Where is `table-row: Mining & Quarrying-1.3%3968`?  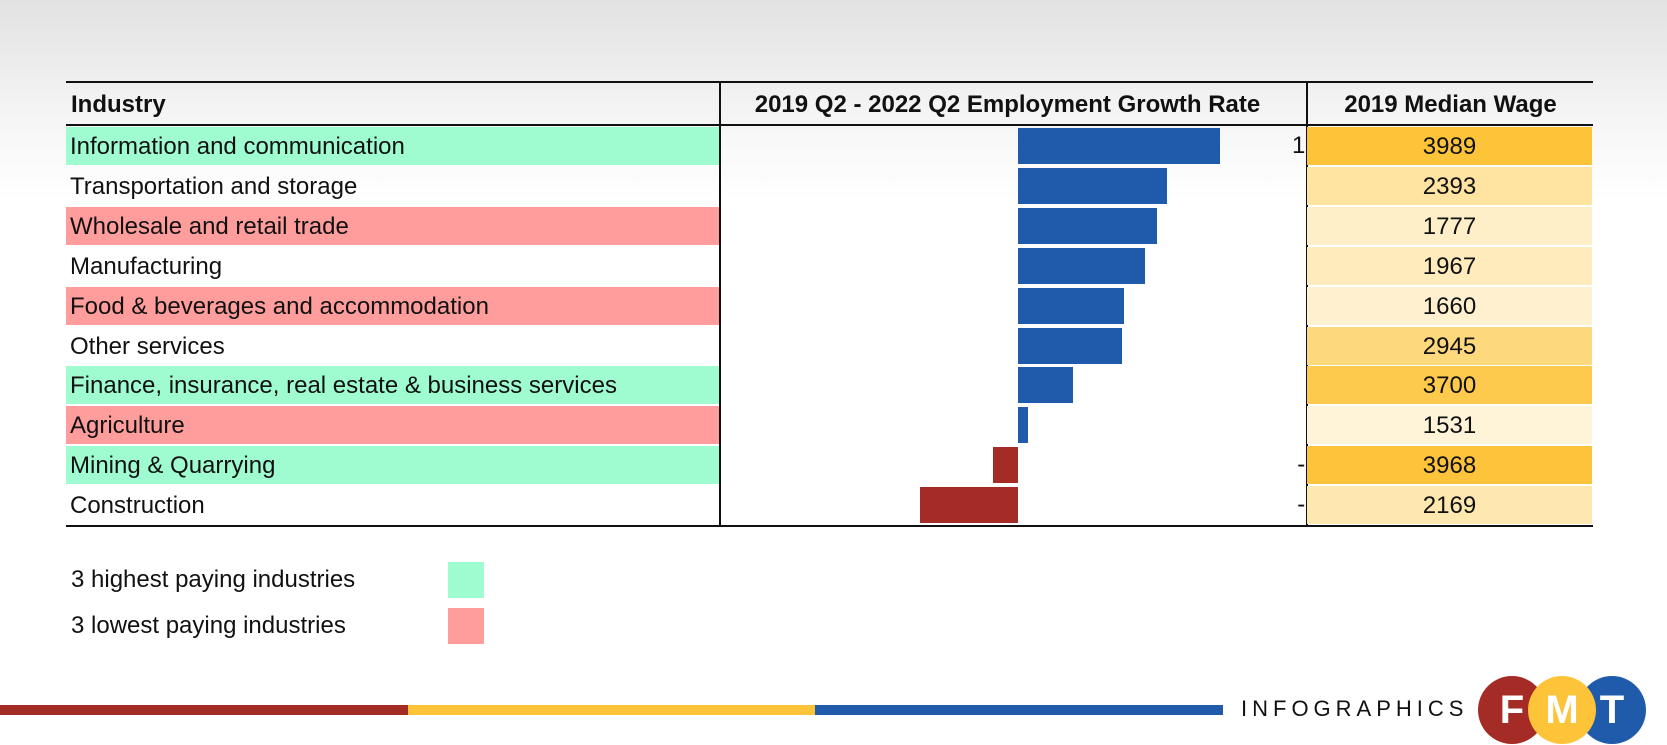
table-row: Mining & Quarrying-1.3%3968 is located at coordinates (829, 465).